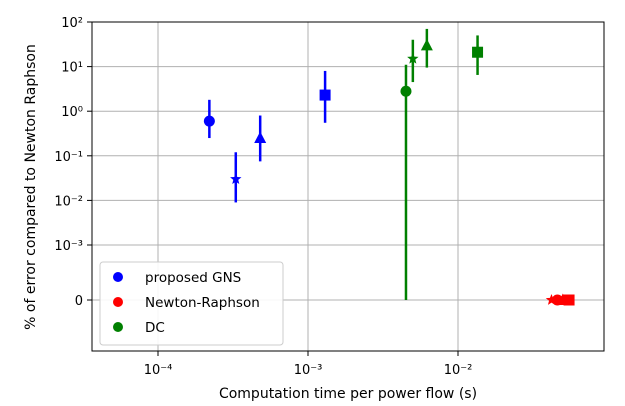 Image resolution: width=625 pixels, height=406 pixels. What do you see at coordinates (560, 299) in the screenshot?
I see `series-newton-raphson` at bounding box center [560, 299].